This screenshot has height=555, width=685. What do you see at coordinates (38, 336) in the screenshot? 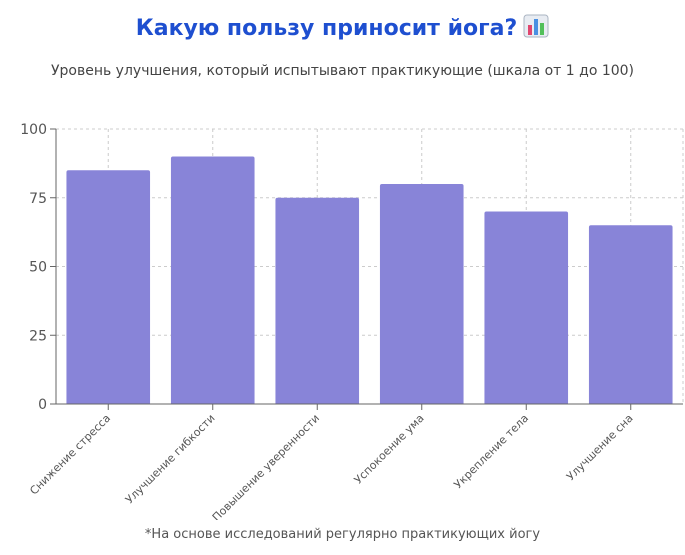
I see `y-tick-label: 25` at bounding box center [38, 336].